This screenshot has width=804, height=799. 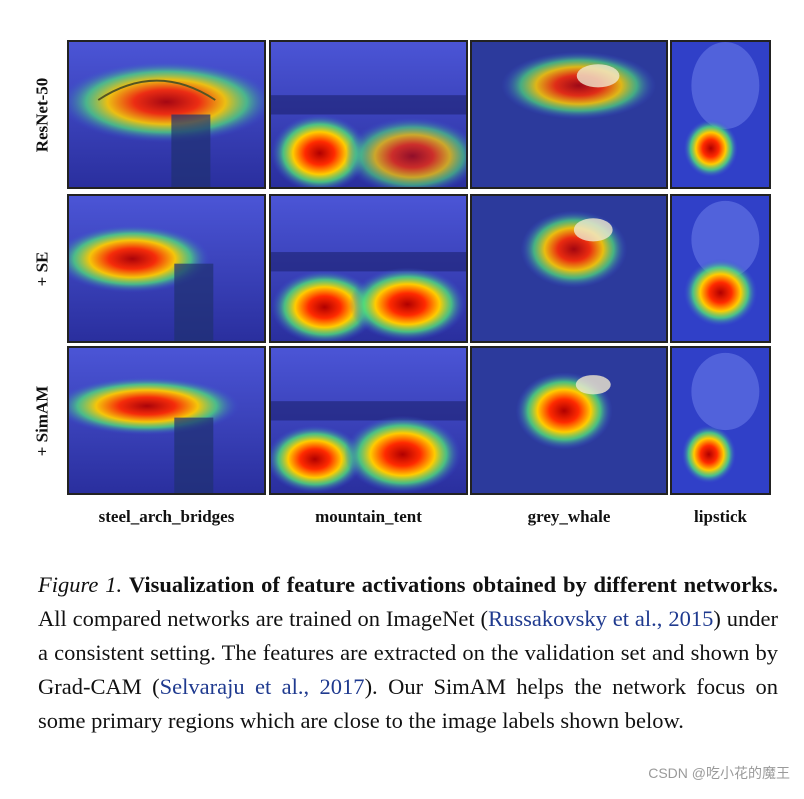 I want to click on panel-se-bridge, so click(x=166, y=268).